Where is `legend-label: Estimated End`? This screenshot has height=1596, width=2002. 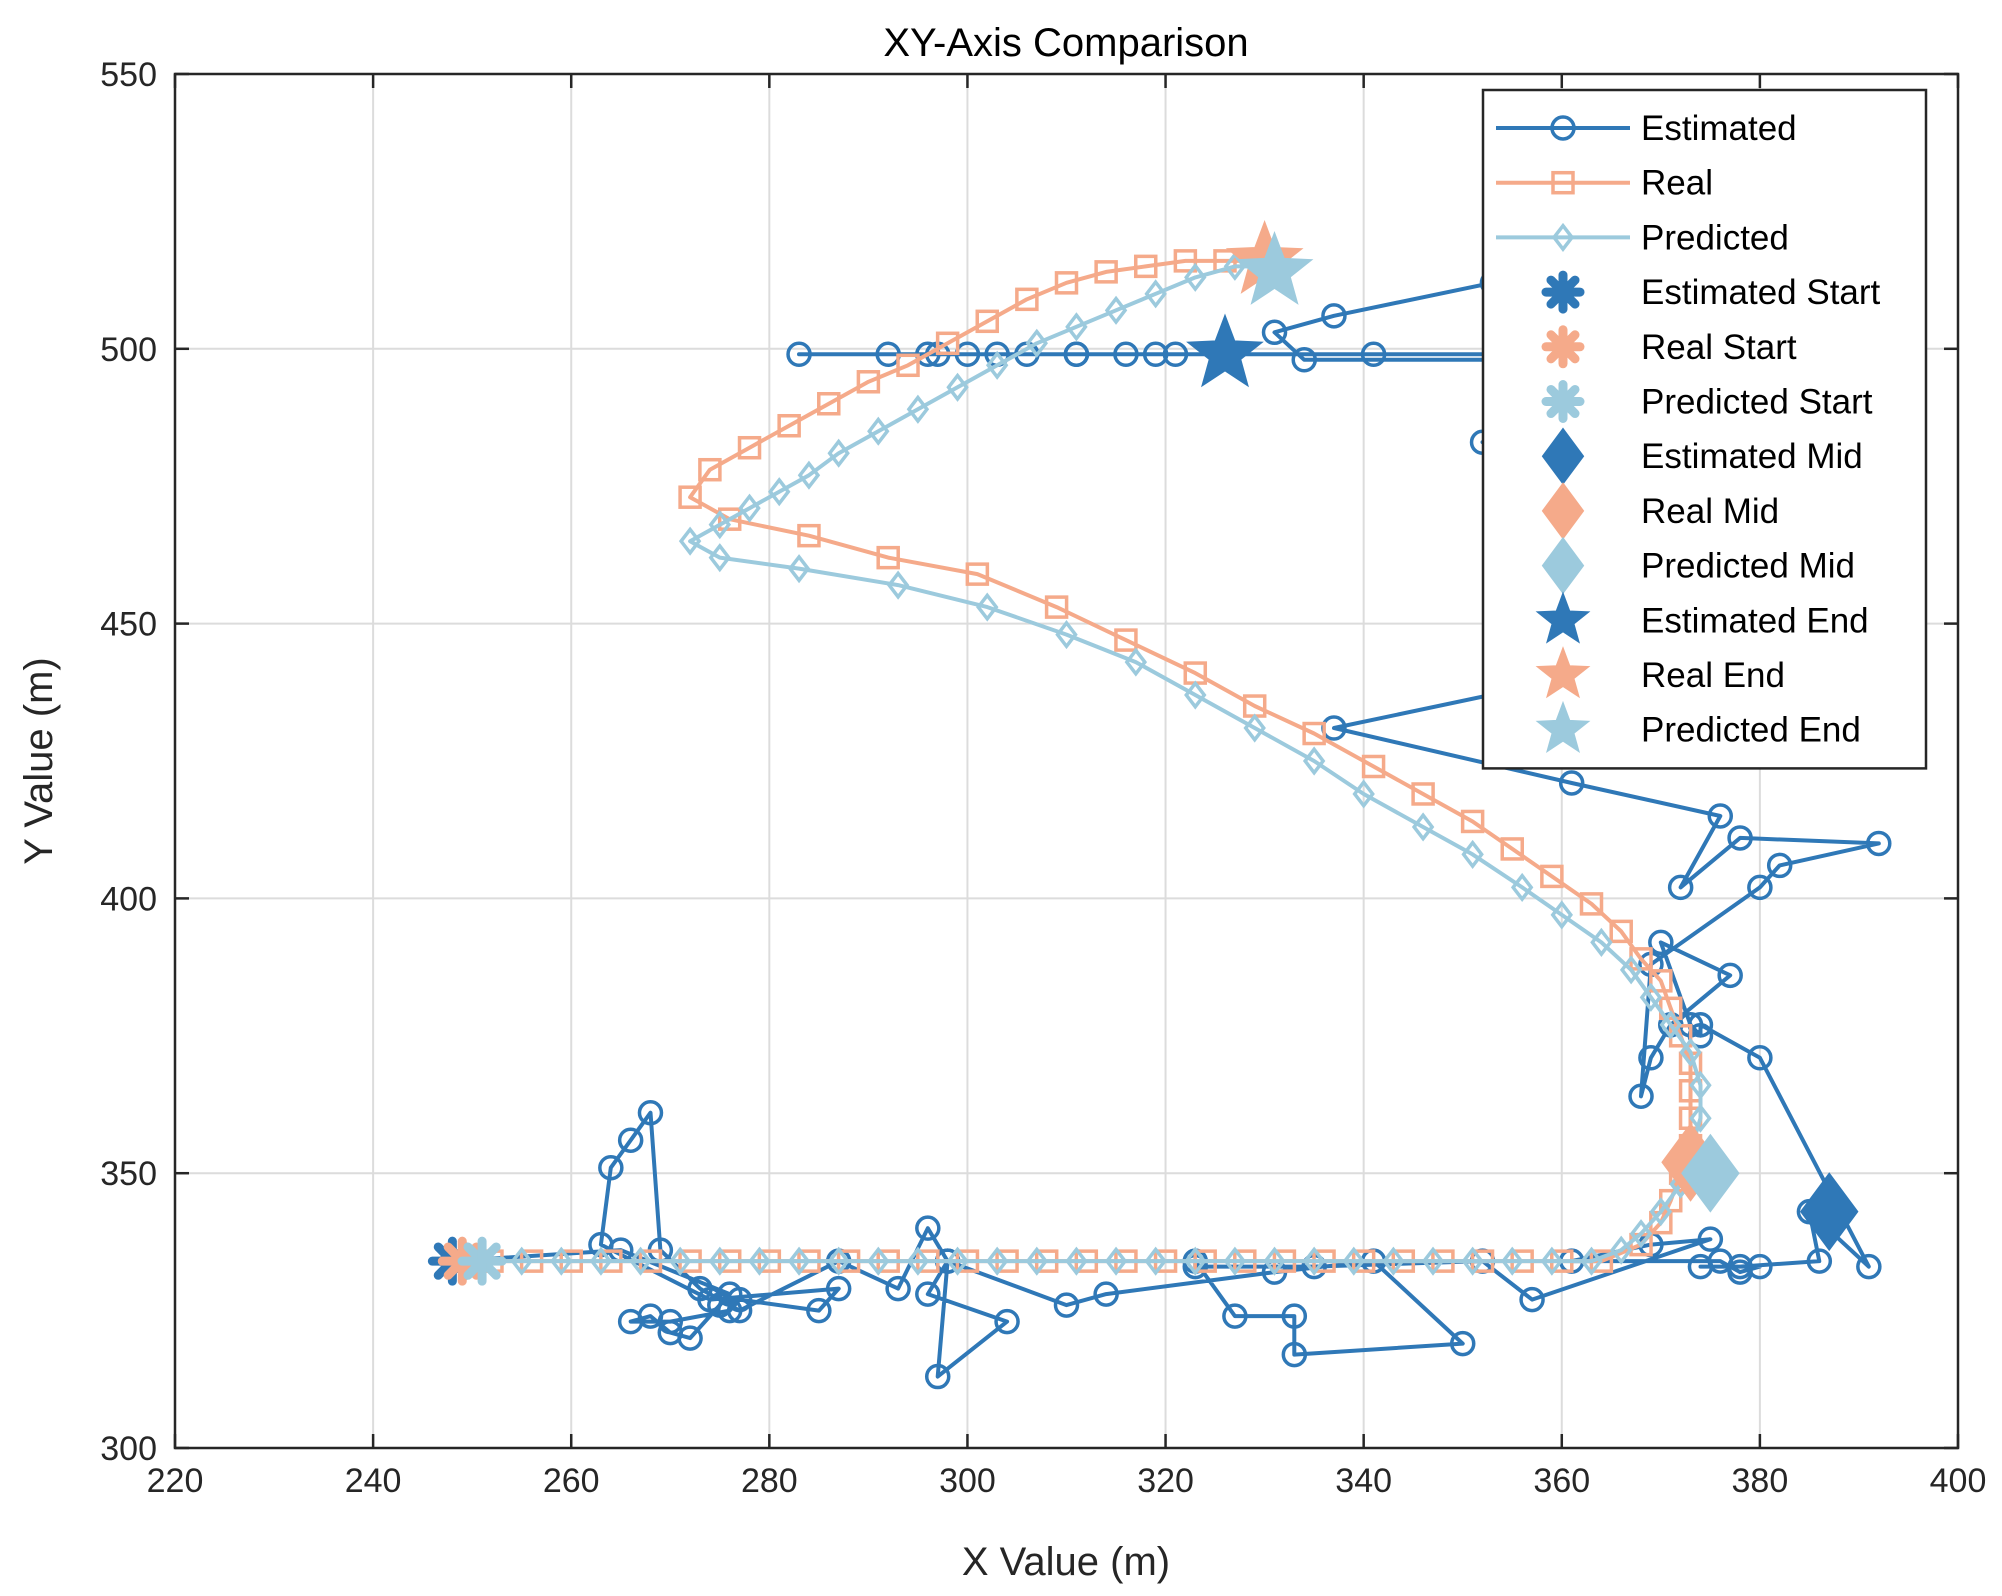 legend-label: Estimated End is located at coordinates (1755, 620).